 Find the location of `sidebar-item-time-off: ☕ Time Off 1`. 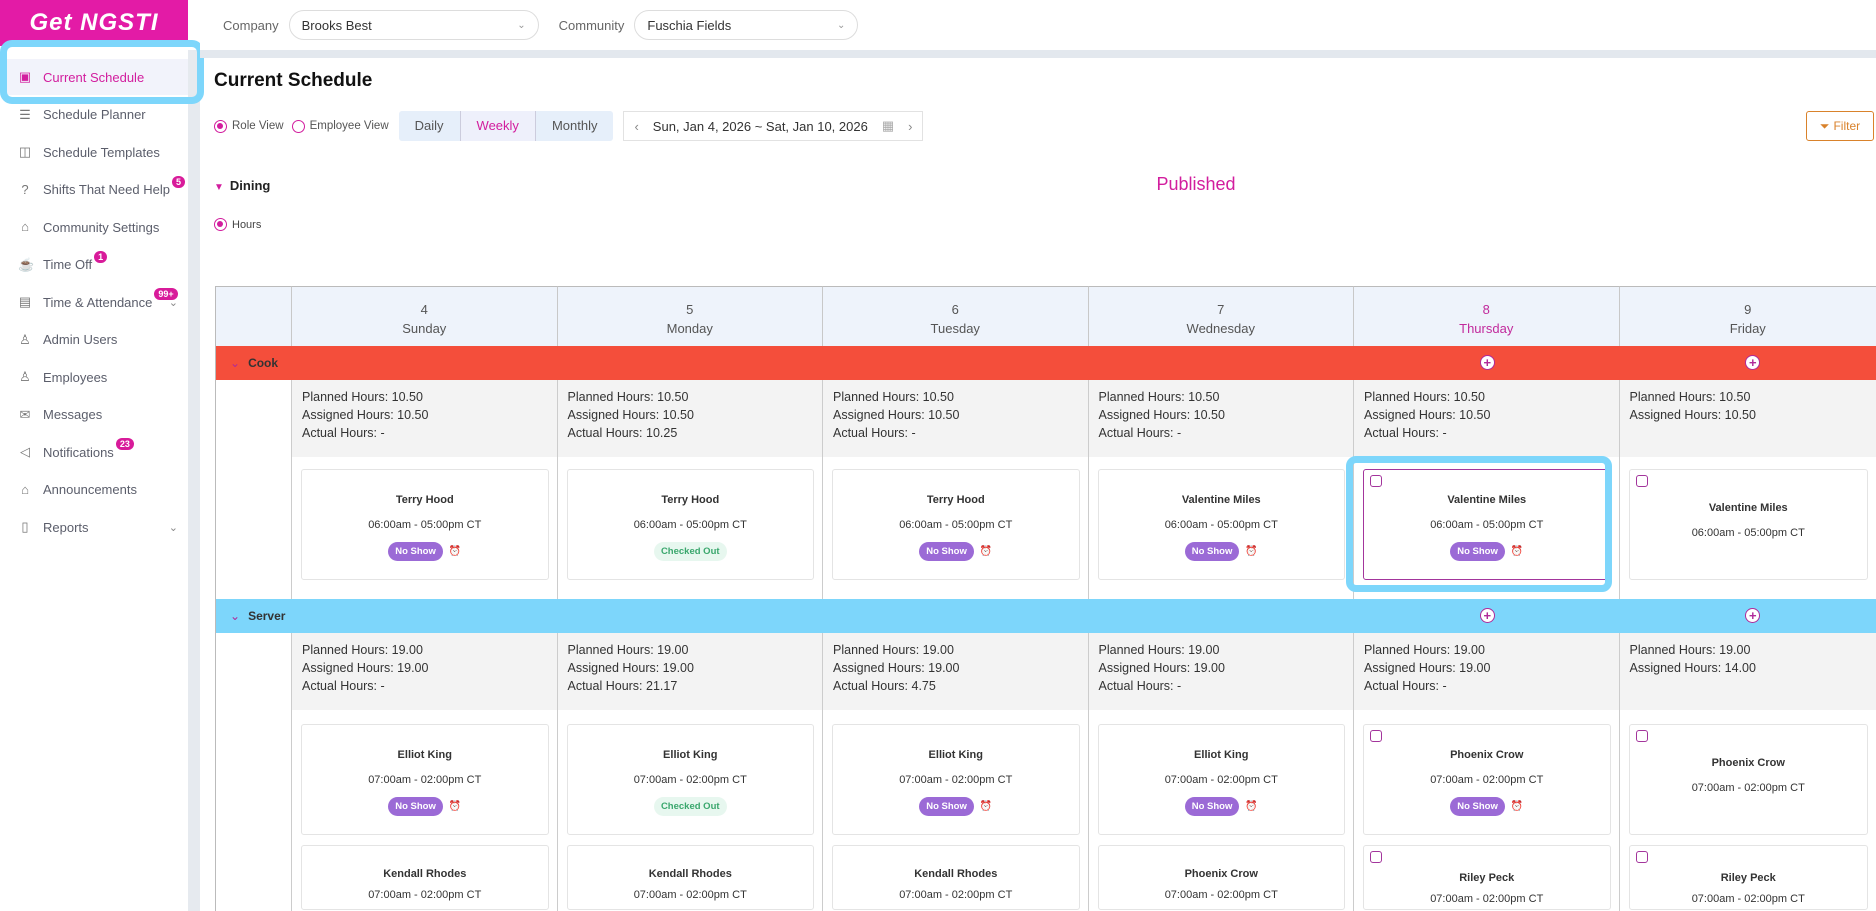

sidebar-item-time-off: ☕ Time Off 1 is located at coordinates (94, 265).